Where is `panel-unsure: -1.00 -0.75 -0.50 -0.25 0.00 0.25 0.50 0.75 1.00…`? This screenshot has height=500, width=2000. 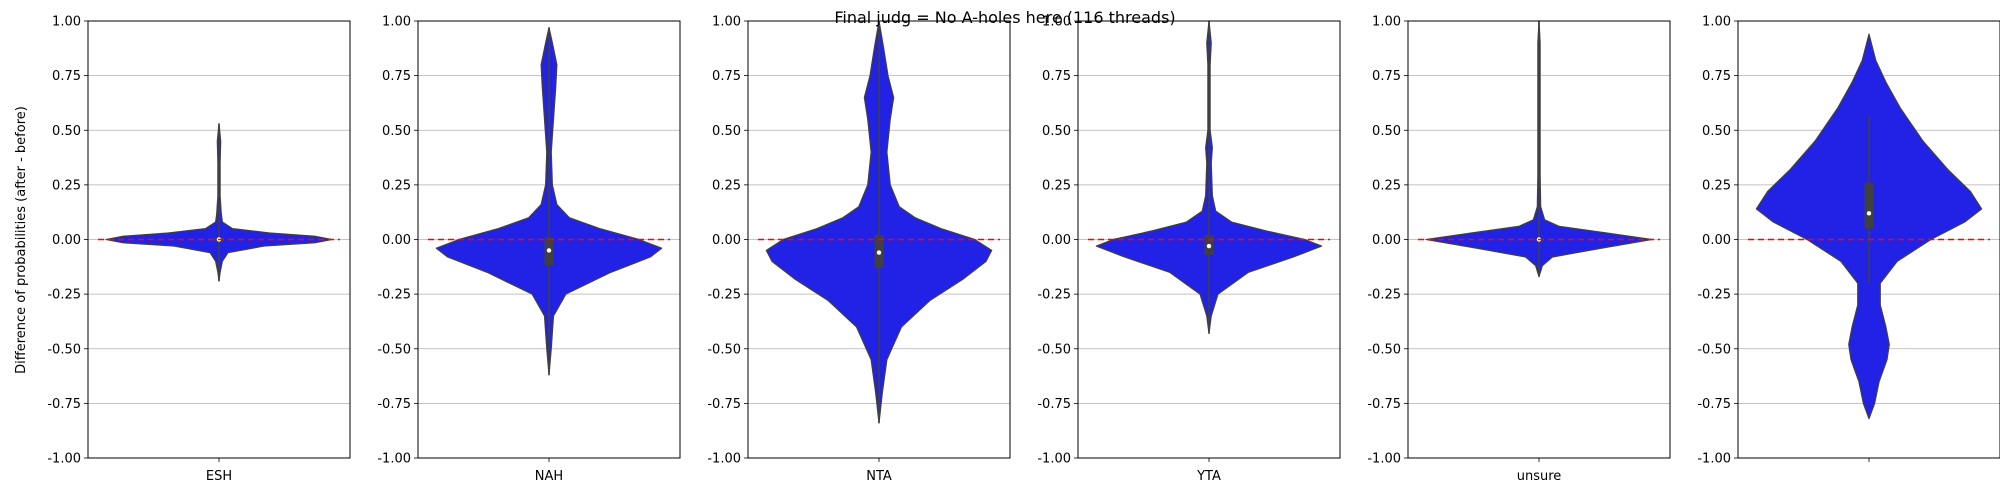
panel-unsure: -1.00 -0.75 -0.50 -0.25 0.00 0.25 0.50 0.75 1.00… is located at coordinates (1519, 249).